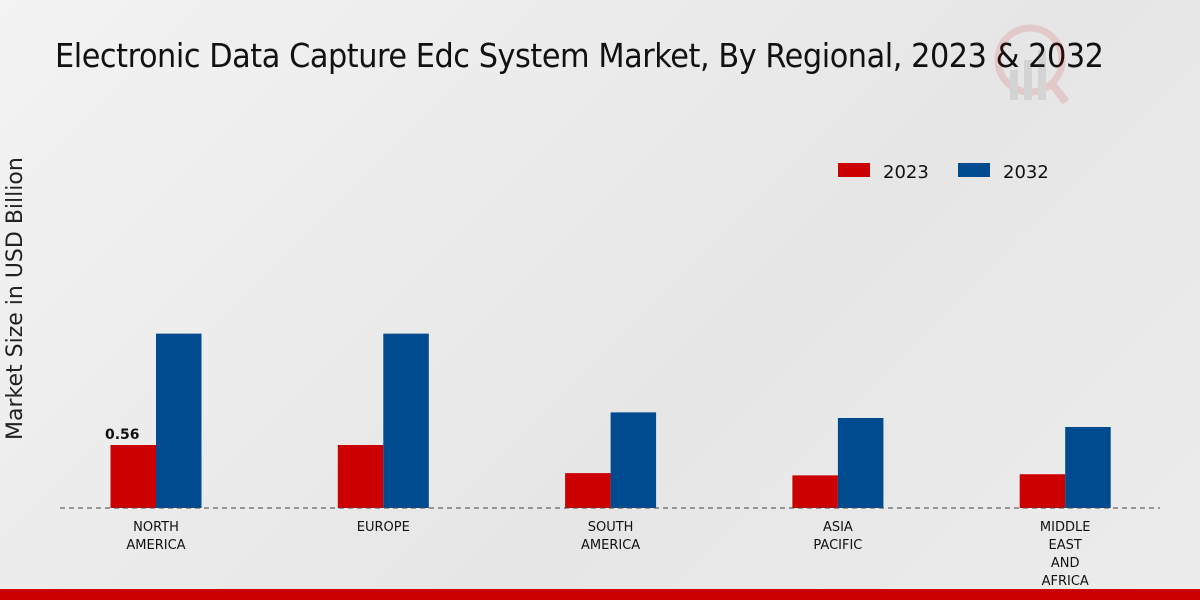 The width and height of the screenshot is (1200, 600). I want to click on x-tick-label: SOUTH AMERICA, so click(610, 536).